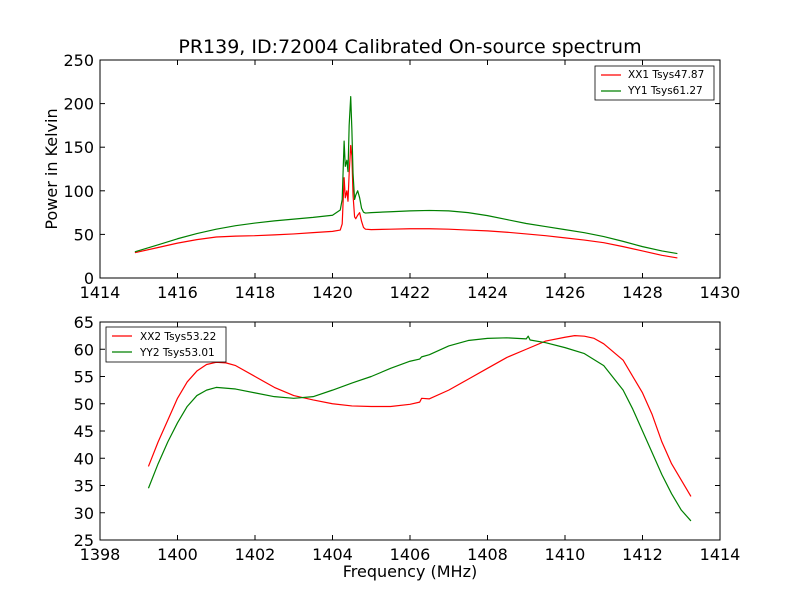  I want to click on top-y-tick-label: 150, so click(78, 147).